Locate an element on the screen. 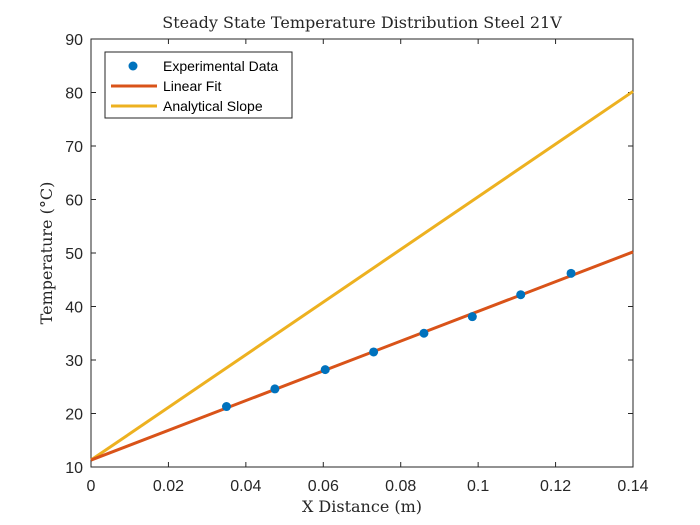 The height and width of the screenshot is (525, 700). y-tick-label: 50 is located at coordinates (74, 254).